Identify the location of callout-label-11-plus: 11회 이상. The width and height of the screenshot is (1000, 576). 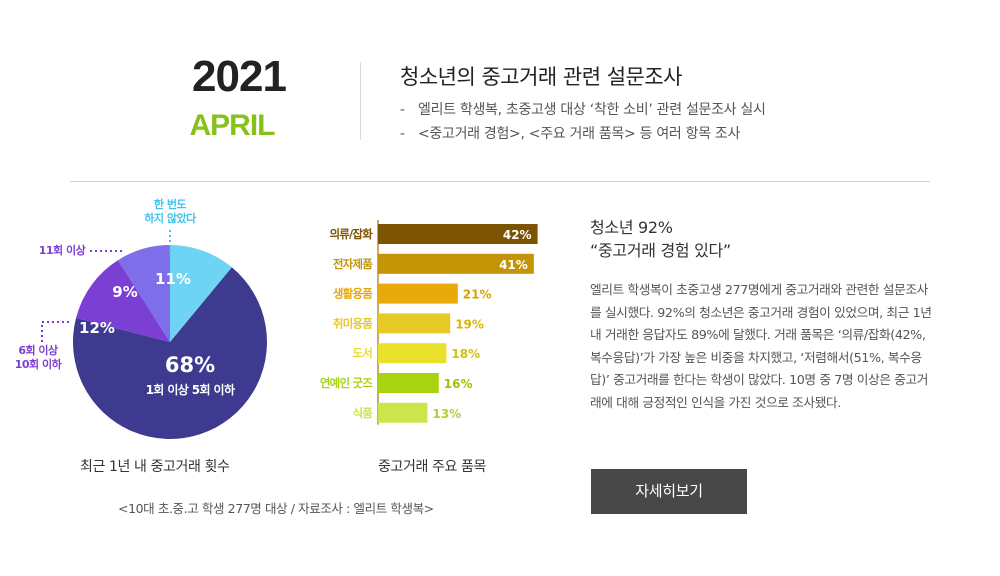
(62, 250).